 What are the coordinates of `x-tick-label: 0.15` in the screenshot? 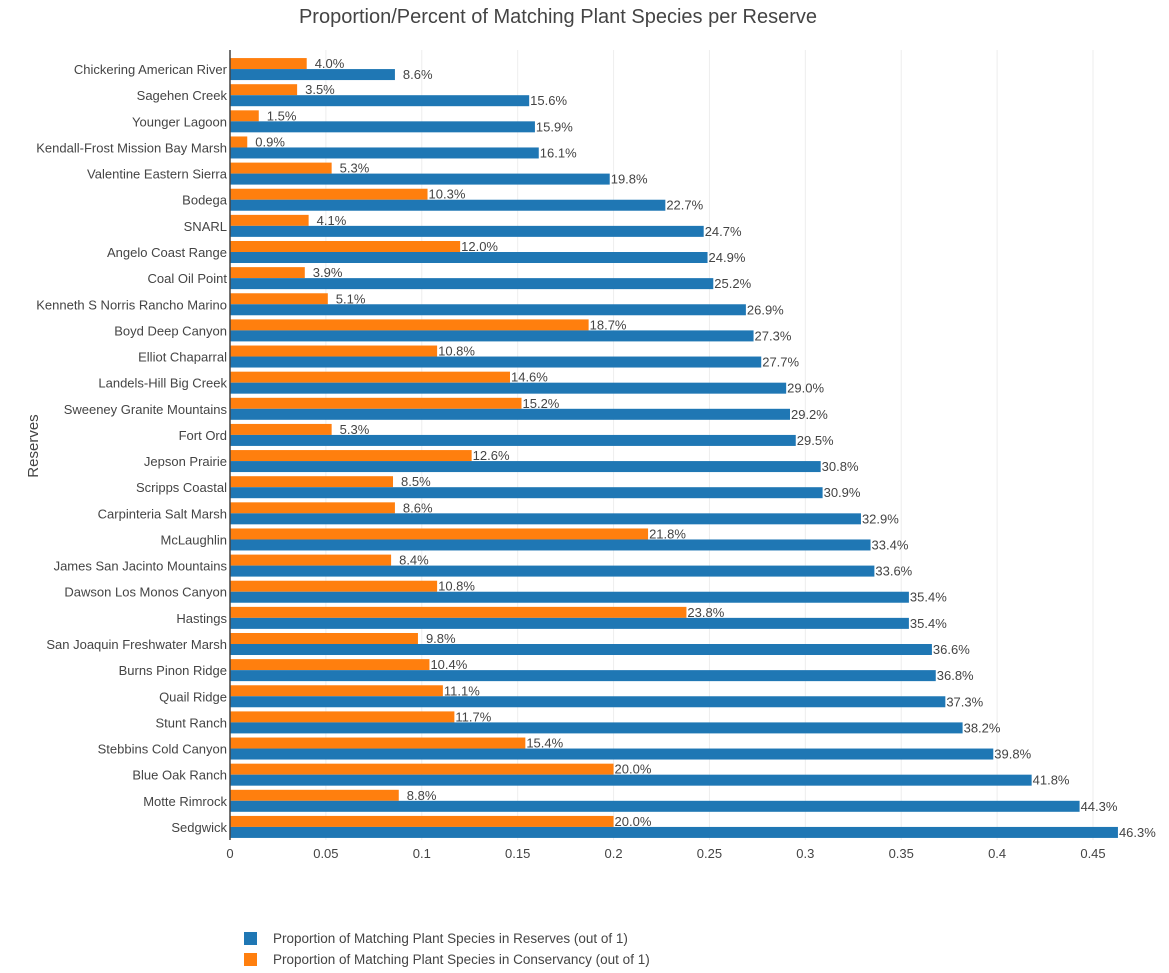 It's located at (517, 853).